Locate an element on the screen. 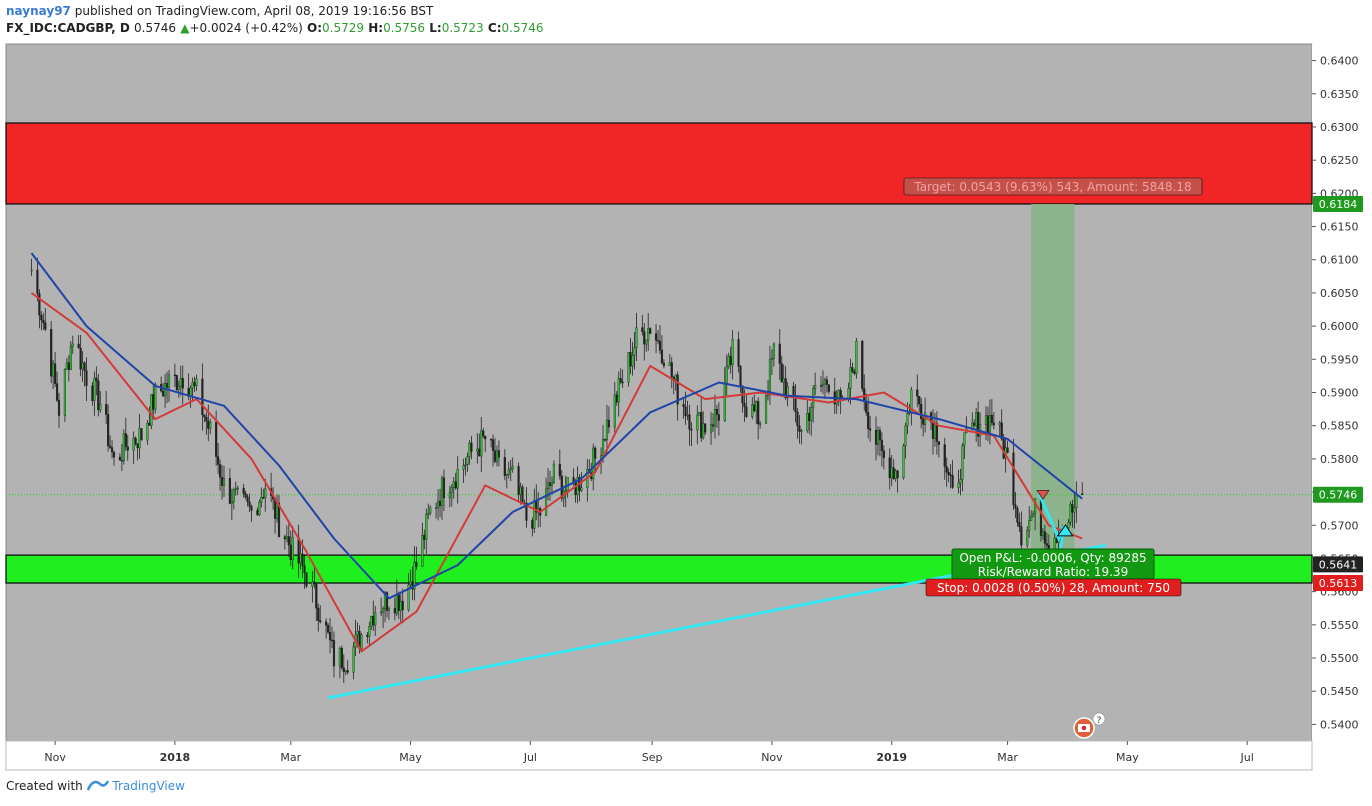 This screenshot has width=1372, height=806. tradingview-logo-icon is located at coordinates (99, 786).